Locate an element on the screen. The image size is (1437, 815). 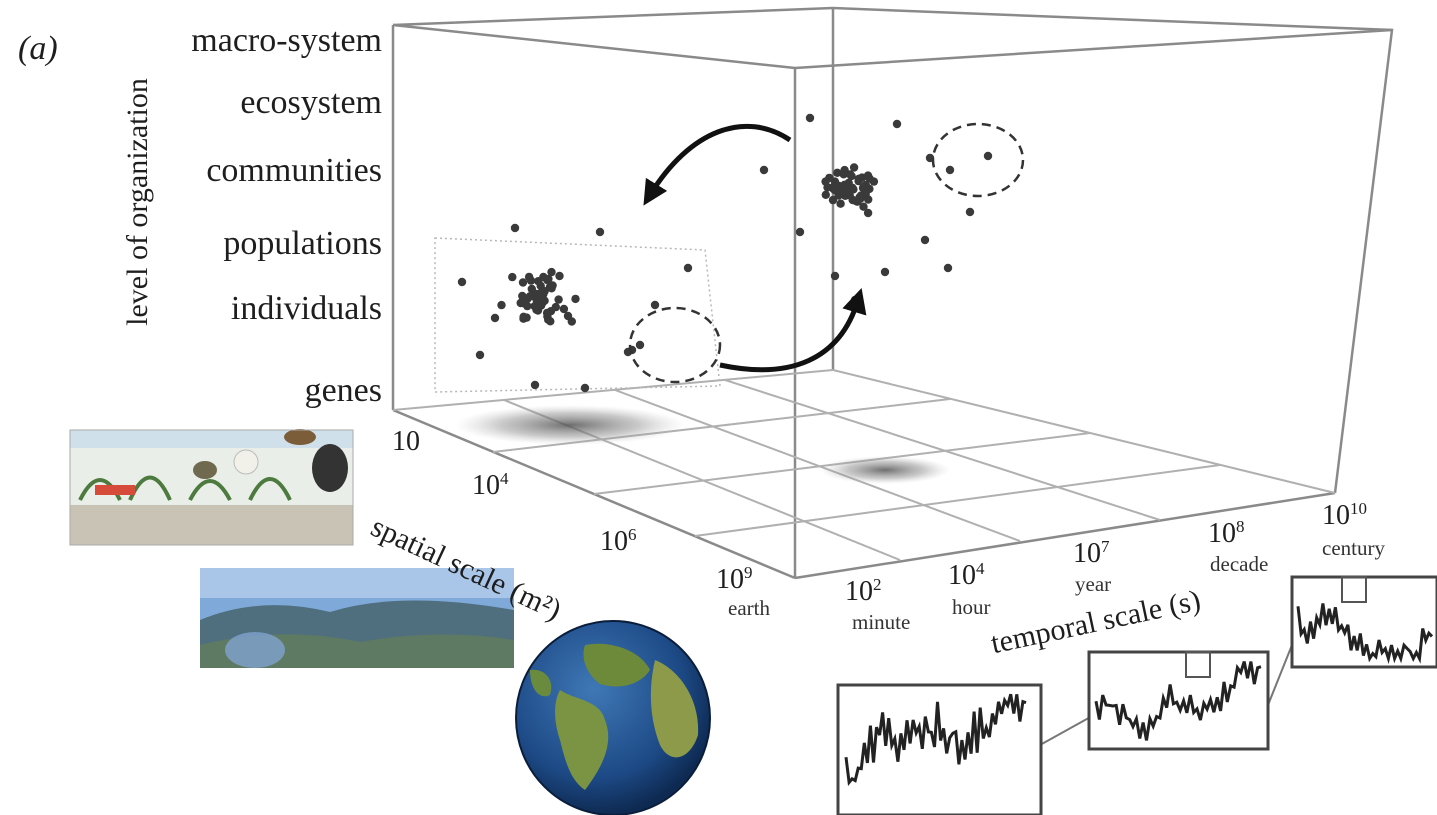
wetland-diorama-image is located at coordinates (211, 487).